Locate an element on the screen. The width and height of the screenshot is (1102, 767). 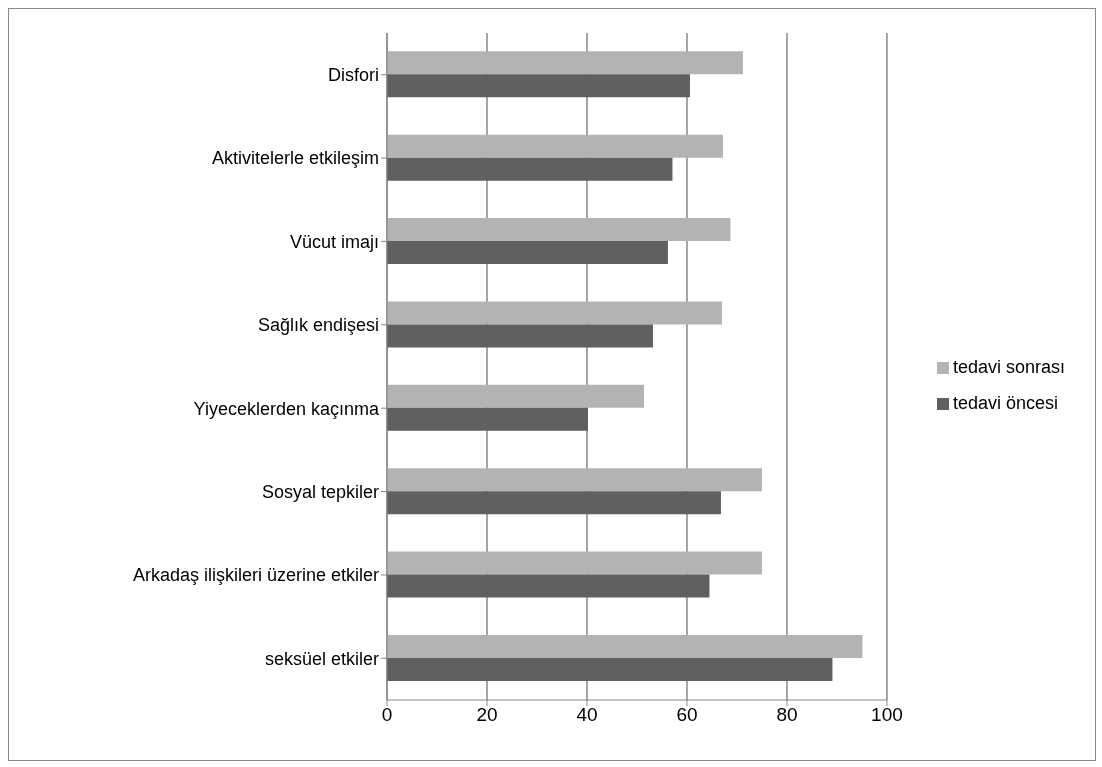
x-tick-label: 60 is located at coordinates (687, 715).